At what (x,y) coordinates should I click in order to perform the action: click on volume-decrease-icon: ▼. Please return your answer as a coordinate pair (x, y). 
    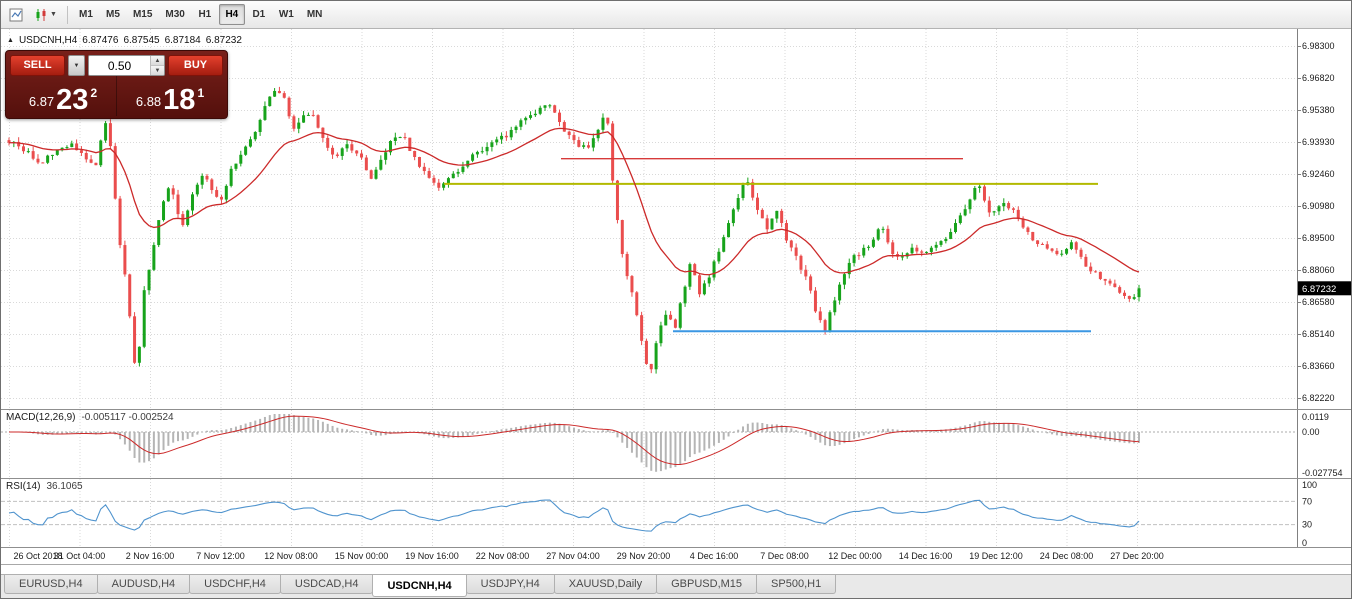
    Looking at the image, I should click on (157, 70).